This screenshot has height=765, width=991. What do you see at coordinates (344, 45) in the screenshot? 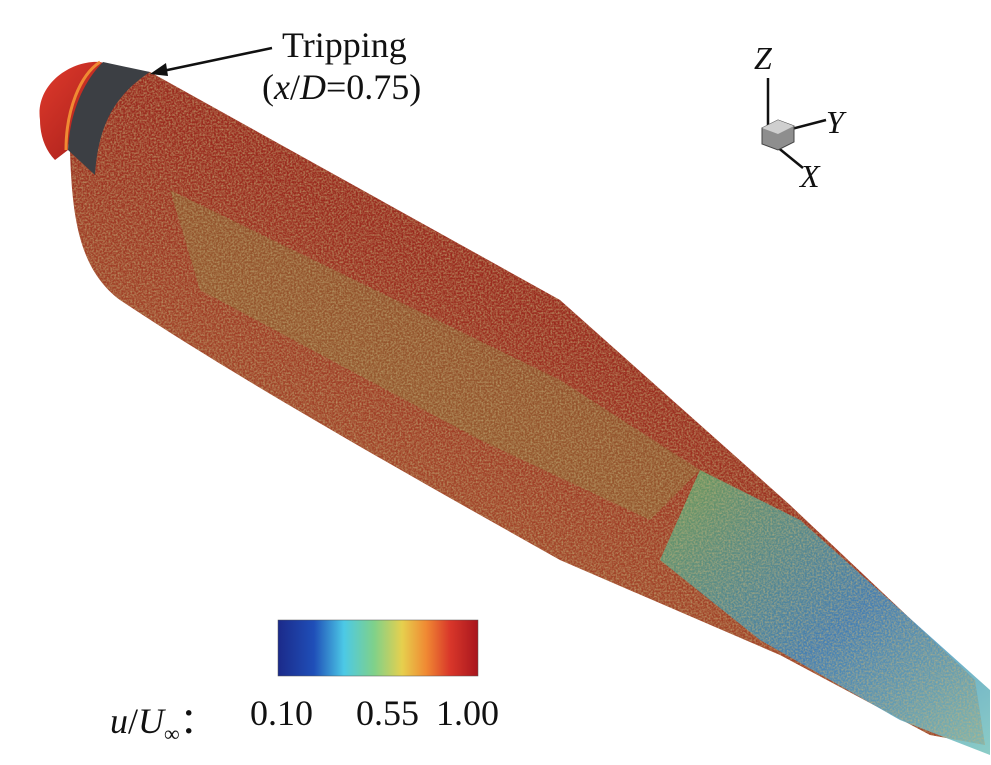
I see `tripping-label: Tripping` at bounding box center [344, 45].